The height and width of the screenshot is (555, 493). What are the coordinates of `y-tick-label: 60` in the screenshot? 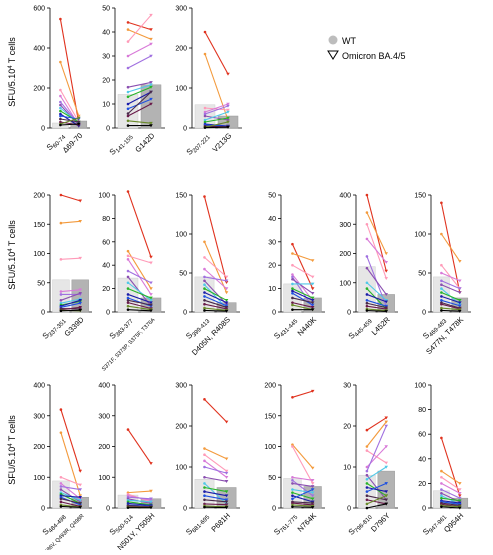 It's located at (106, 242).